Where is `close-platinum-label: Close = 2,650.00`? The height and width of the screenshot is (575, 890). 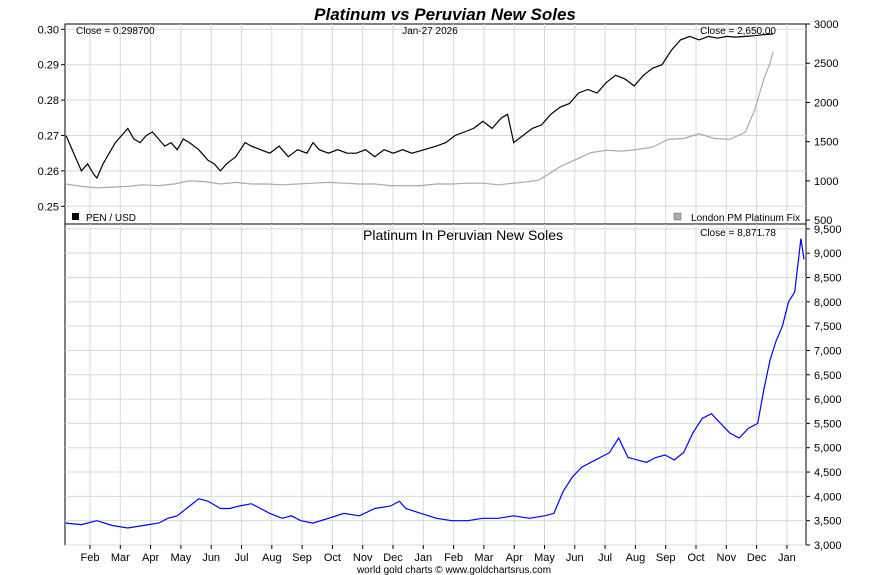
close-platinum-label: Close = 2,650.00 is located at coordinates (738, 31).